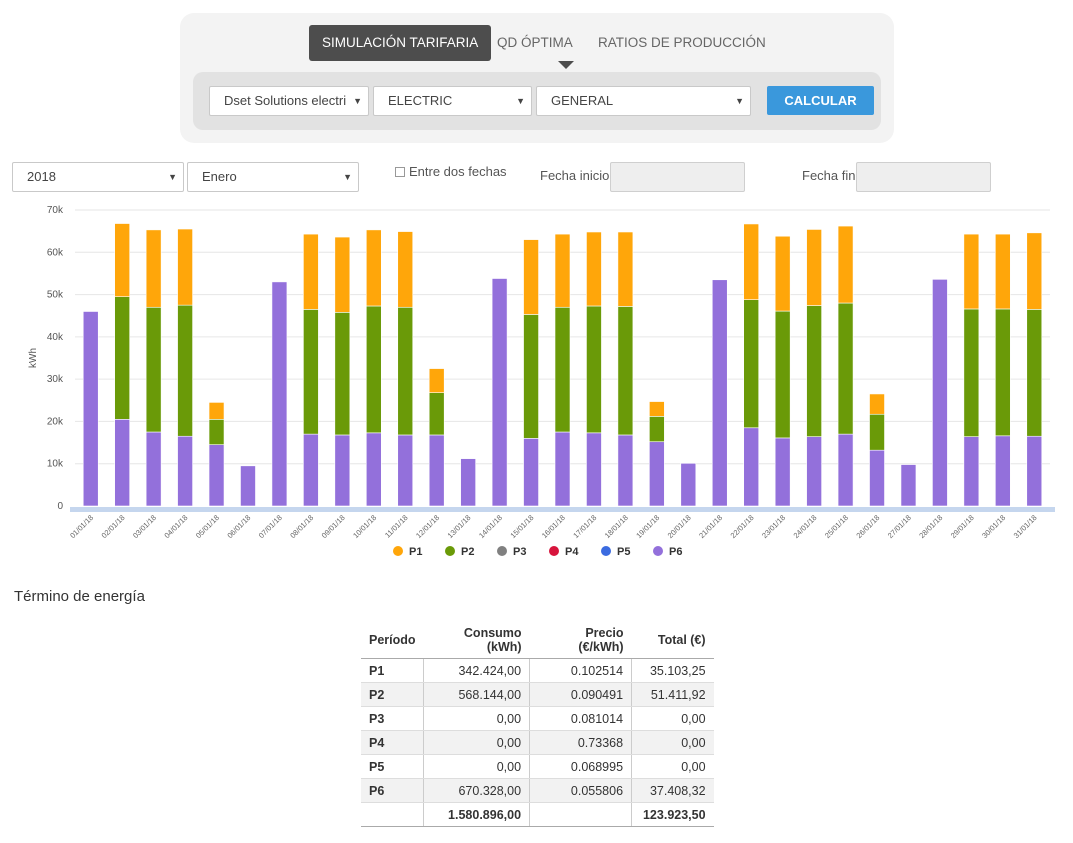  I want to click on x-tick-label: 23/01/18, so click(773, 526).